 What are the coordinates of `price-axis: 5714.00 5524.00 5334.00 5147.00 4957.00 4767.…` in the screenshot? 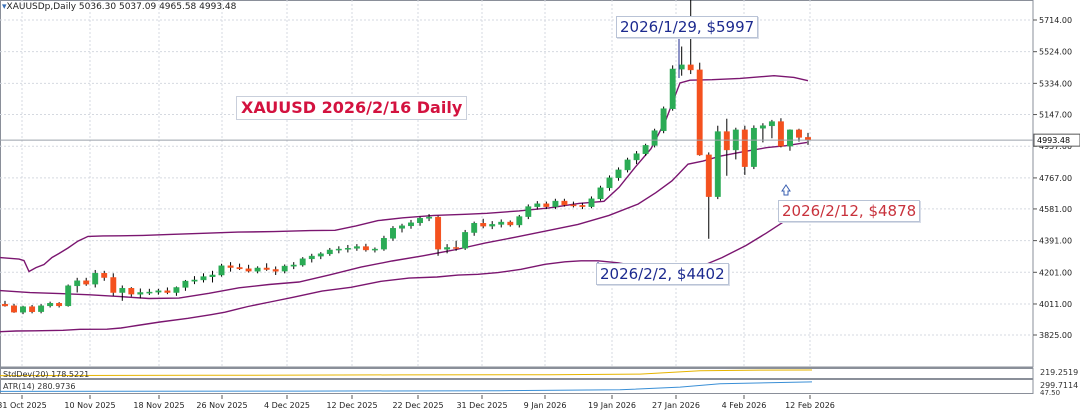 It's located at (1056, 178).